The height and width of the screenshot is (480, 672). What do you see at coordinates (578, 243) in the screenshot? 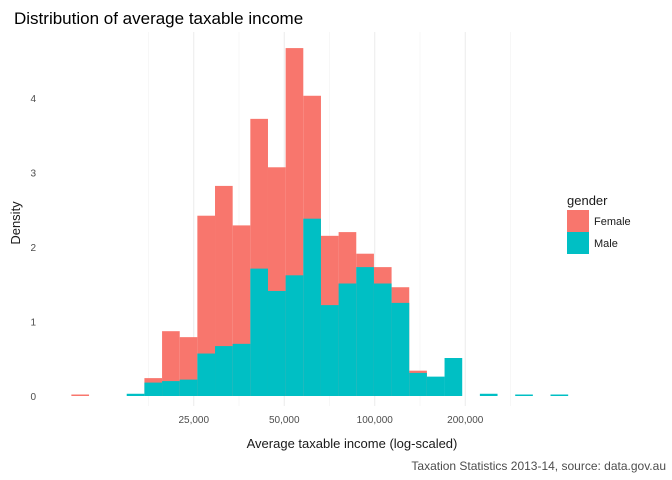
I see `legend-swatch-male` at bounding box center [578, 243].